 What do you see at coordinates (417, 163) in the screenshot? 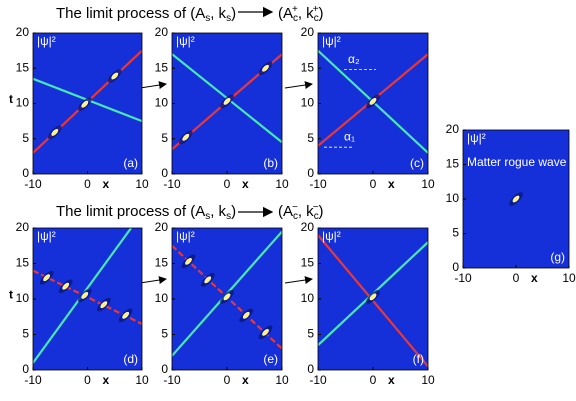
I see `panel-label: (c)` at bounding box center [417, 163].